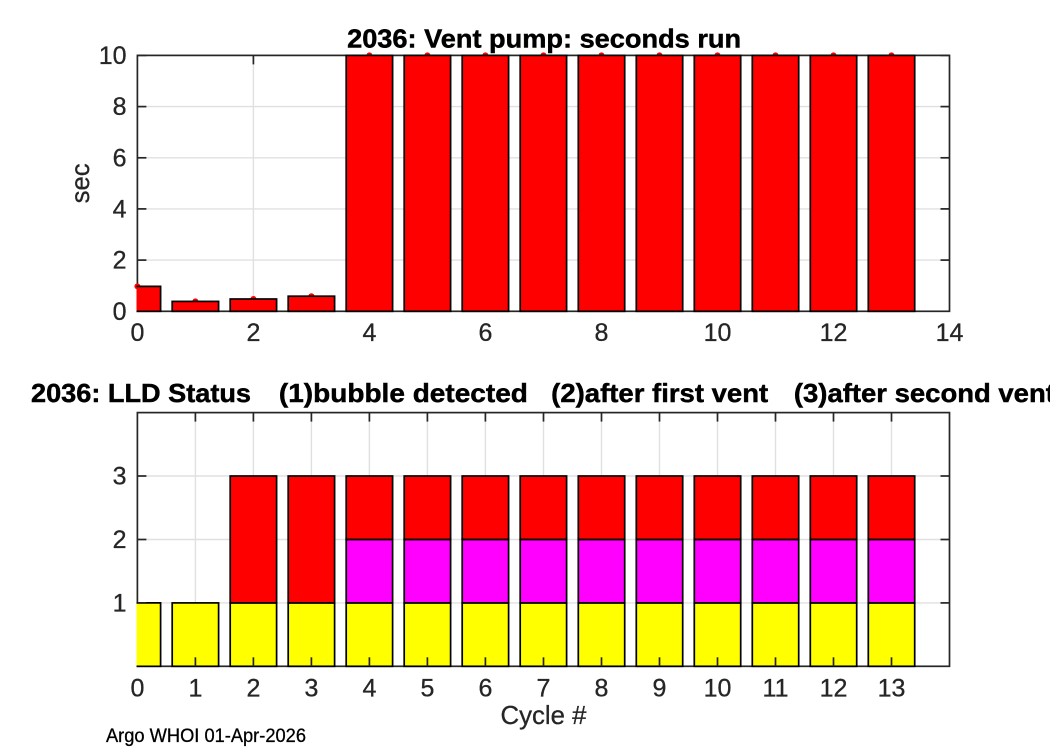  I want to click on svg-text: 2036: Vent pump: seconds run, so click(544, 38).